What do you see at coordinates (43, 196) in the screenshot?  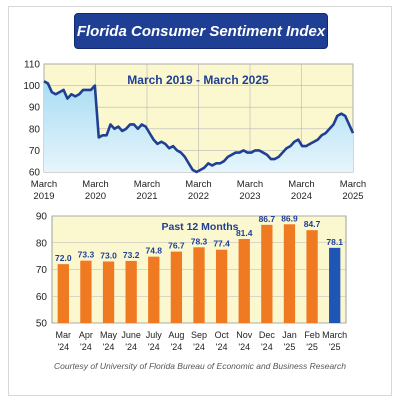 I see `x-tick-label: 2019` at bounding box center [43, 196].